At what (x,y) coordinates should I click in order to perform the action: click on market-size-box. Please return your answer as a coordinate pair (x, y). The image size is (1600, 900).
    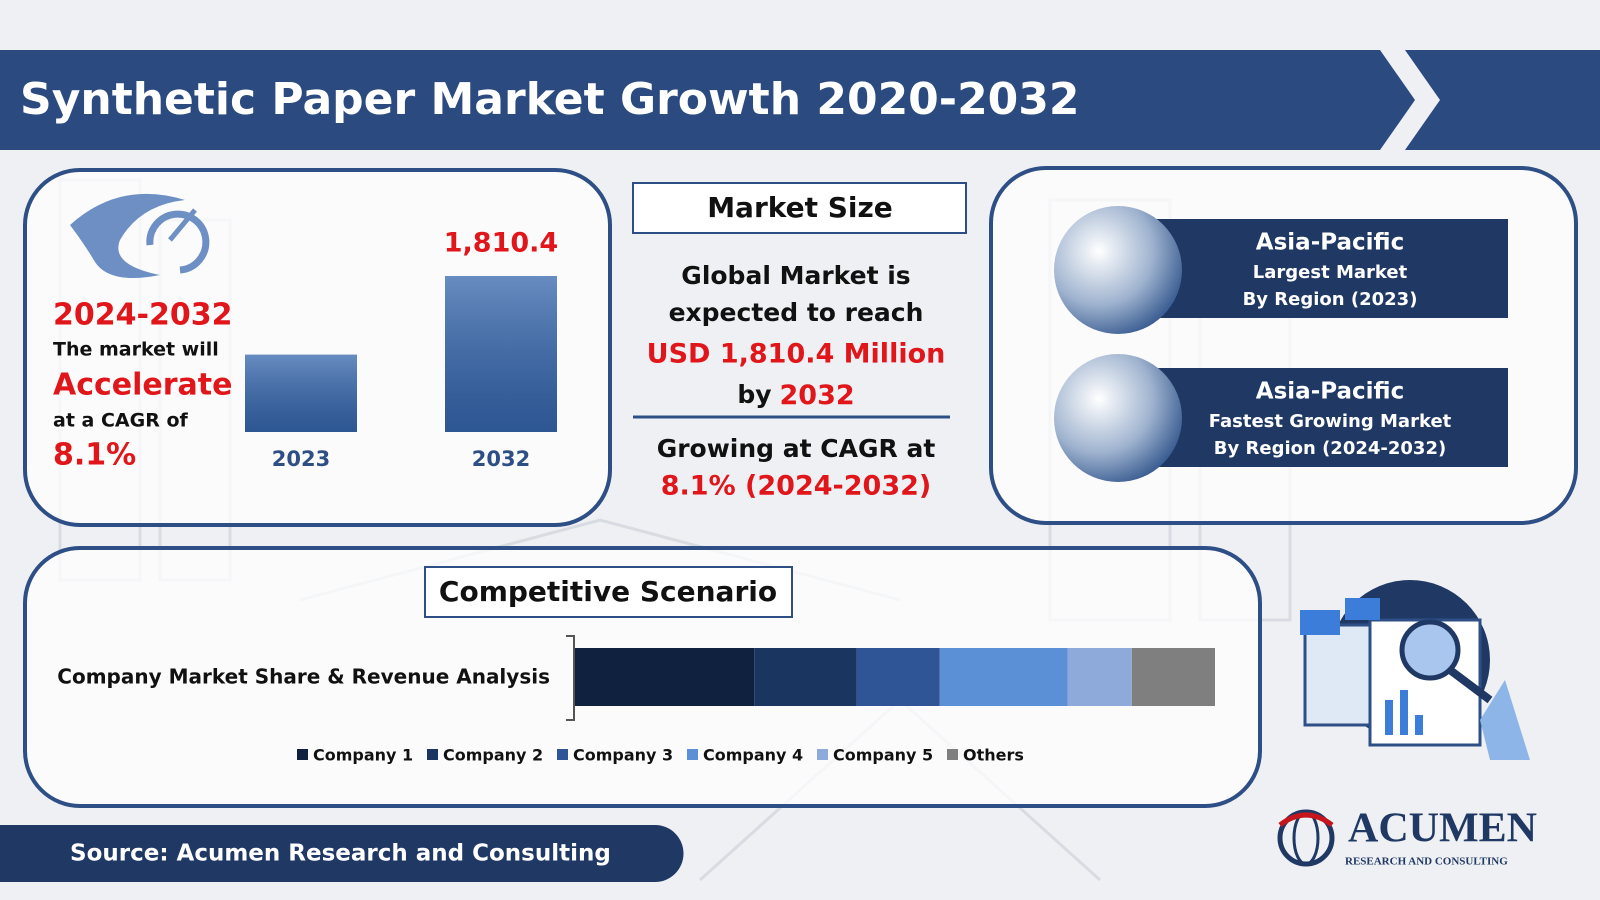
    Looking at the image, I should click on (799, 208).